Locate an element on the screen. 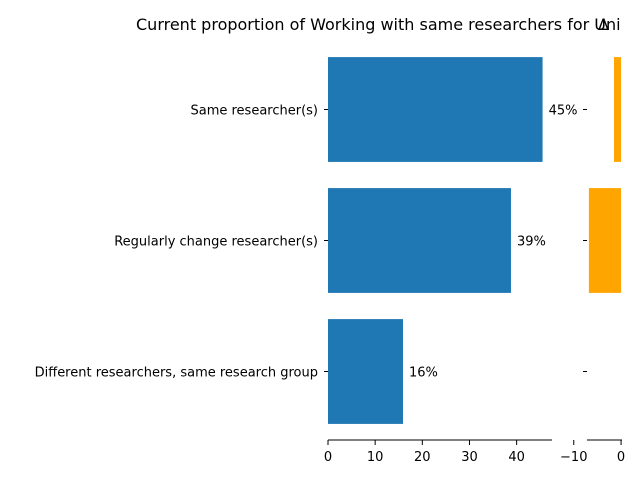 This screenshot has width=640, height=480. delta-chart-title: Δ is located at coordinates (603, 24).